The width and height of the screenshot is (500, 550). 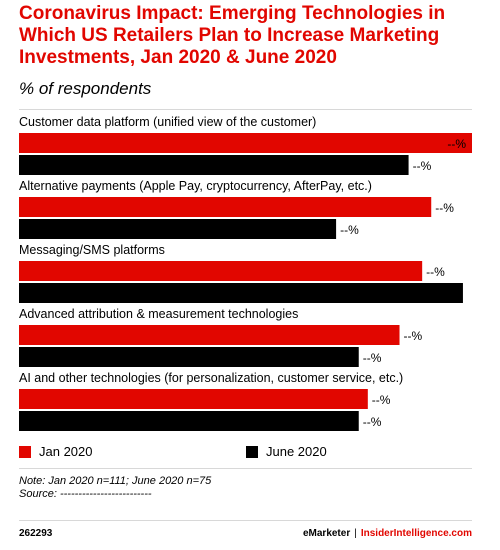 I want to click on legend-item-jan-2020: Jan 2020, so click(x=56, y=451).